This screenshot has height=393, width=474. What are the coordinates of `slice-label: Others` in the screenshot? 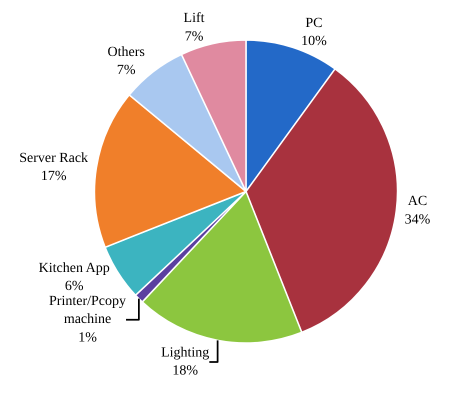 It's located at (126, 52).